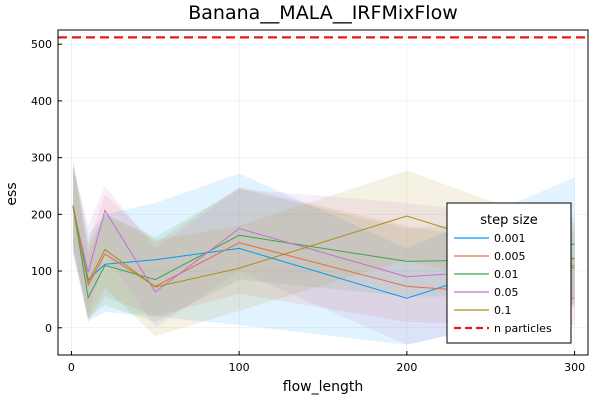 The image size is (600, 400). Describe the element at coordinates (48, 328) in the screenshot. I see `y-tick-label: 0` at that location.